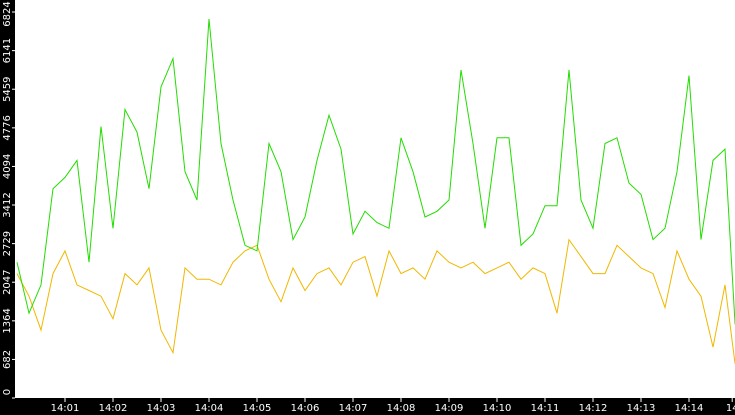 The width and height of the screenshot is (735, 415). I want to click on x-tick-label: 14:05, so click(257, 408).